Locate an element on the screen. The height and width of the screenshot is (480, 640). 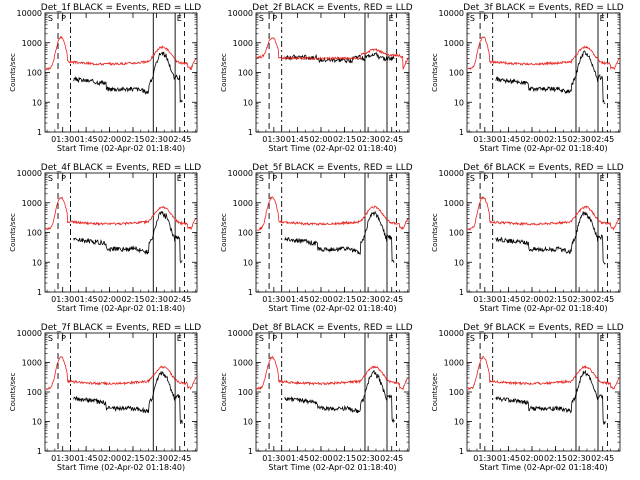
chart-title: Det_7f BLACK = Events, RED = LLD is located at coordinates (121, 328).